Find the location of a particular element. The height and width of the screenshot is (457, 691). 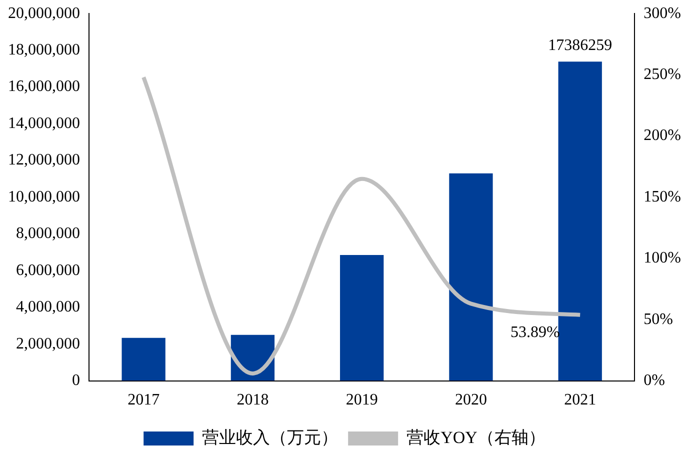

y-tick-label: 14,000,000 is located at coordinates (44, 123).